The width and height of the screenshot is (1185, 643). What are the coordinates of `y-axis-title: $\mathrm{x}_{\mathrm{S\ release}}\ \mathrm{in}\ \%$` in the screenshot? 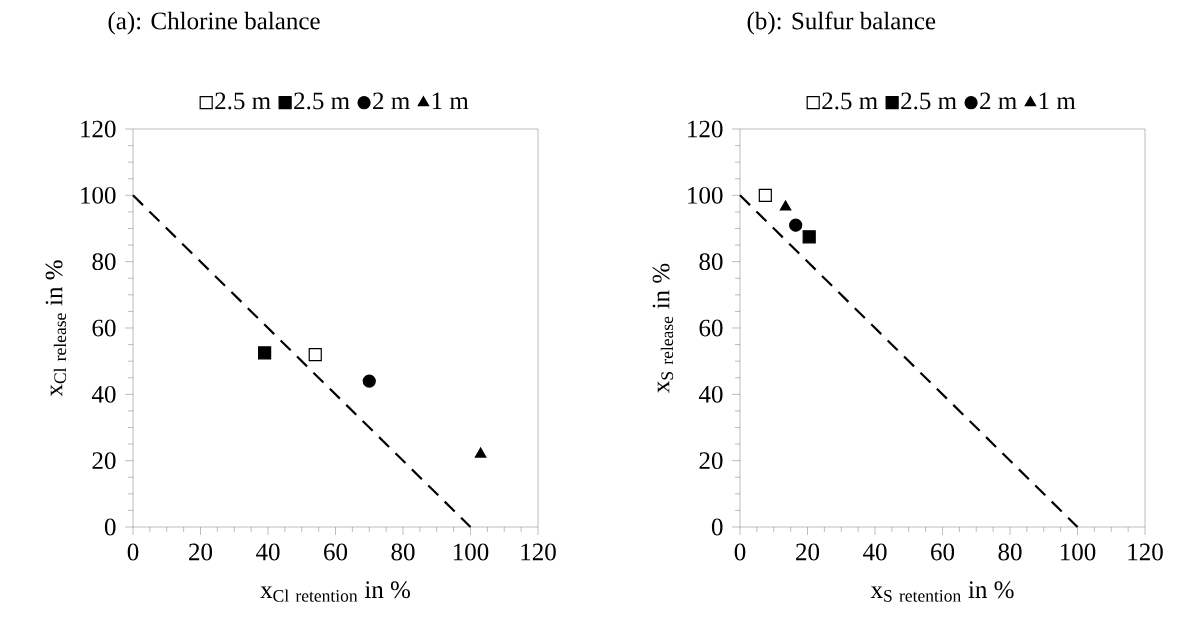 It's located at (663, 328).